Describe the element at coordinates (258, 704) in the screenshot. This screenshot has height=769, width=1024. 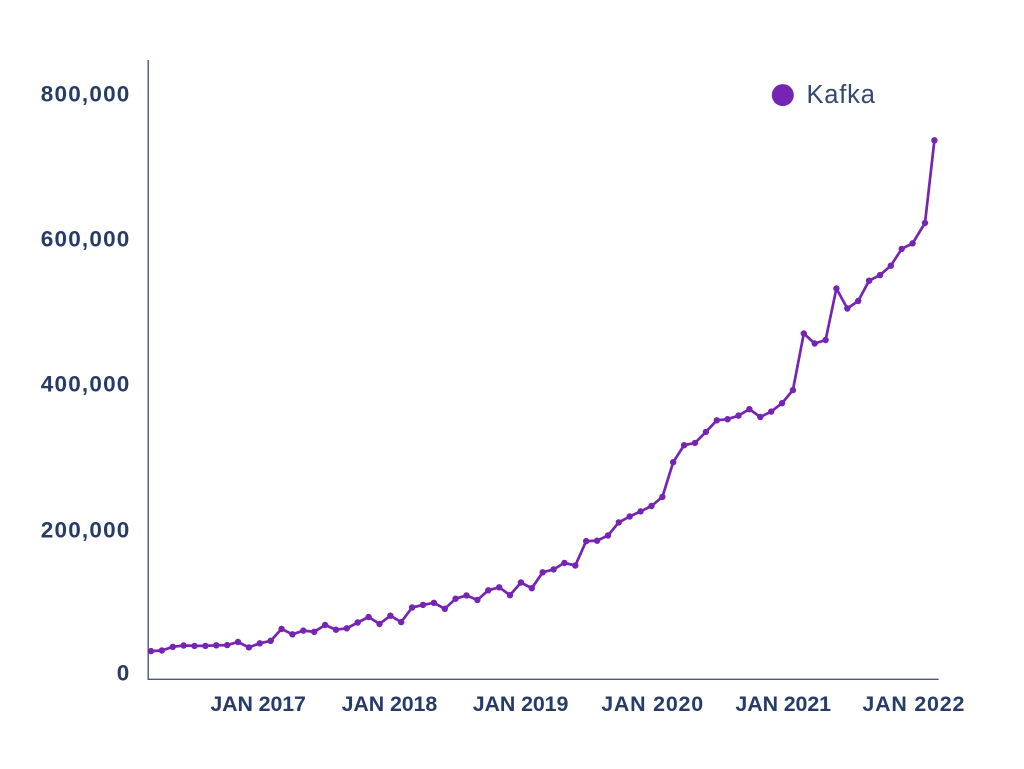
I see `svg-text: JAN 2017` at that location.